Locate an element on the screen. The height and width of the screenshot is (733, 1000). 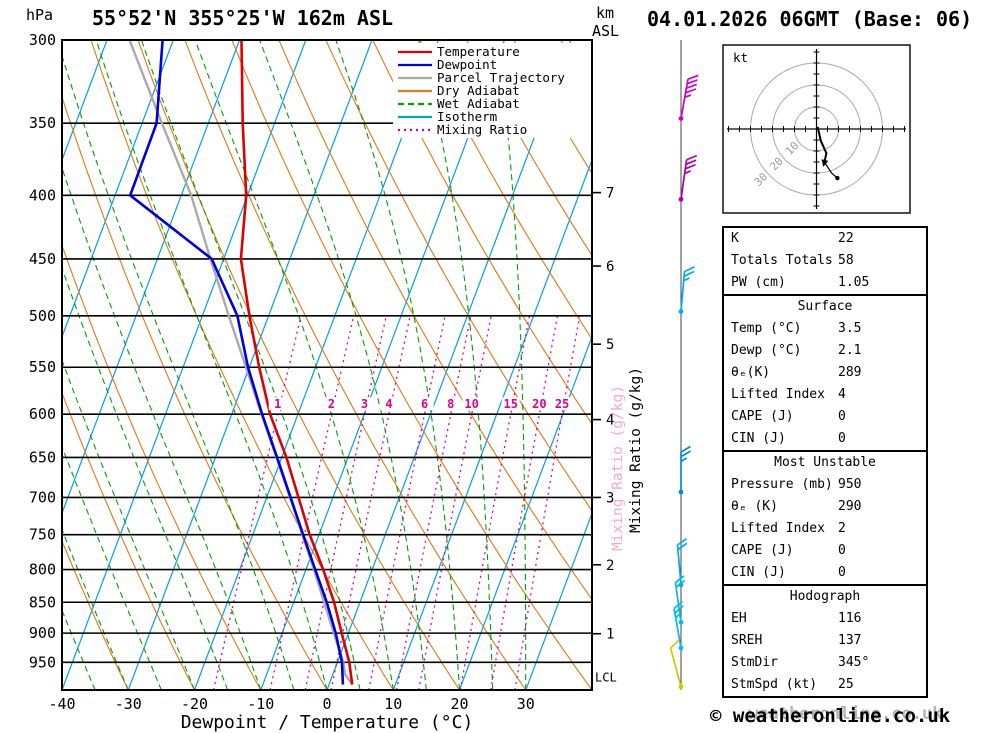
legend-item: Dewpoint is located at coordinates (447, 64).